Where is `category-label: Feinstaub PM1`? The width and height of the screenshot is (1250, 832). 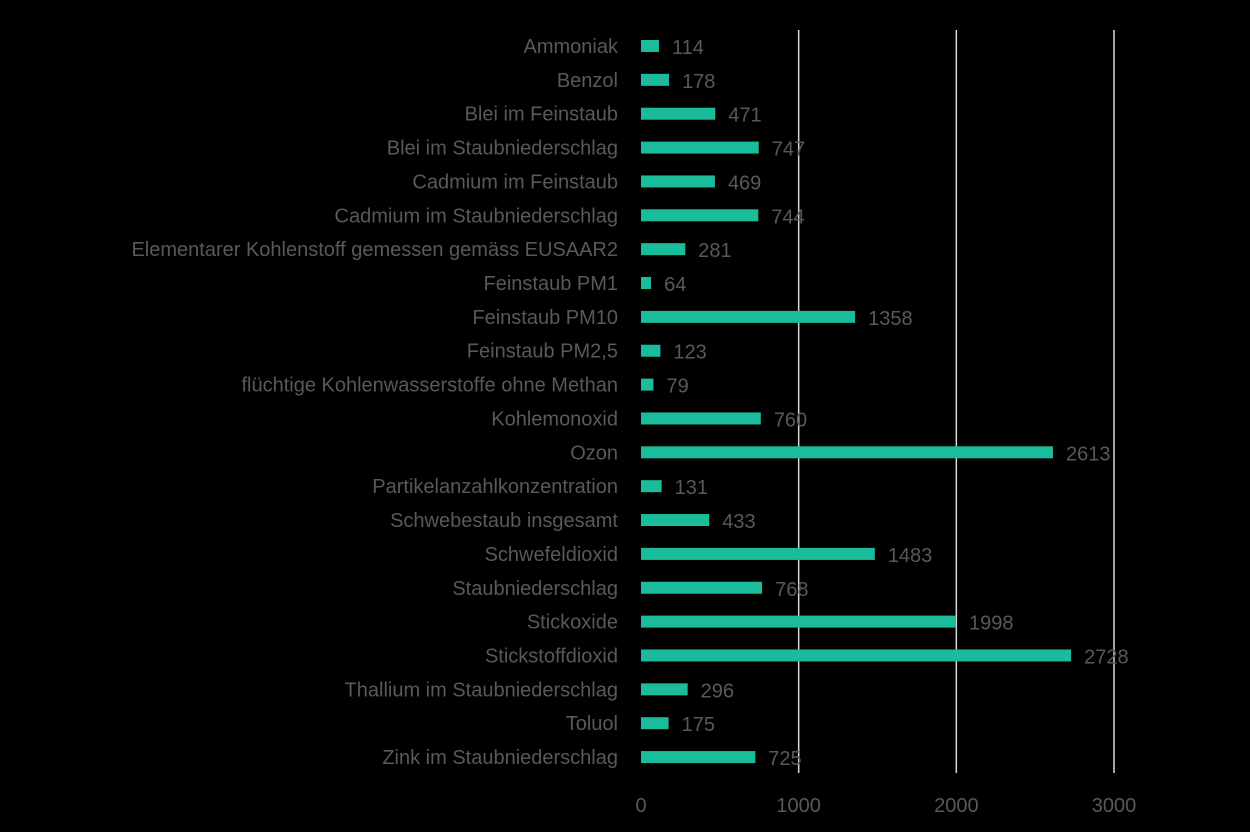
category-label: Feinstaub PM1 is located at coordinates (550, 284).